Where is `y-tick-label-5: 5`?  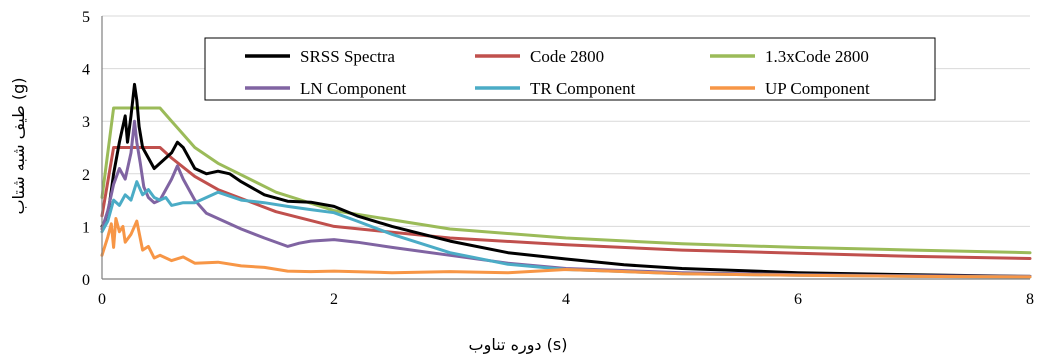 y-tick-label-5: 5 is located at coordinates (86, 17).